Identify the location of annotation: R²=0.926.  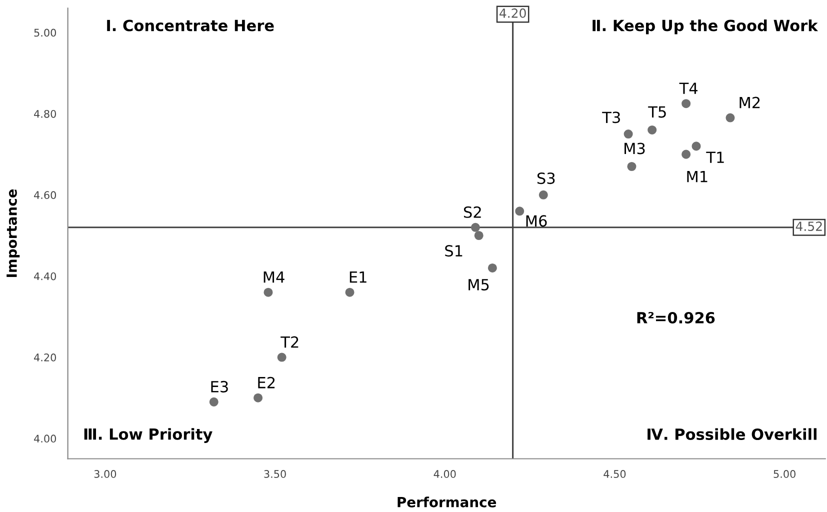
(676, 318).